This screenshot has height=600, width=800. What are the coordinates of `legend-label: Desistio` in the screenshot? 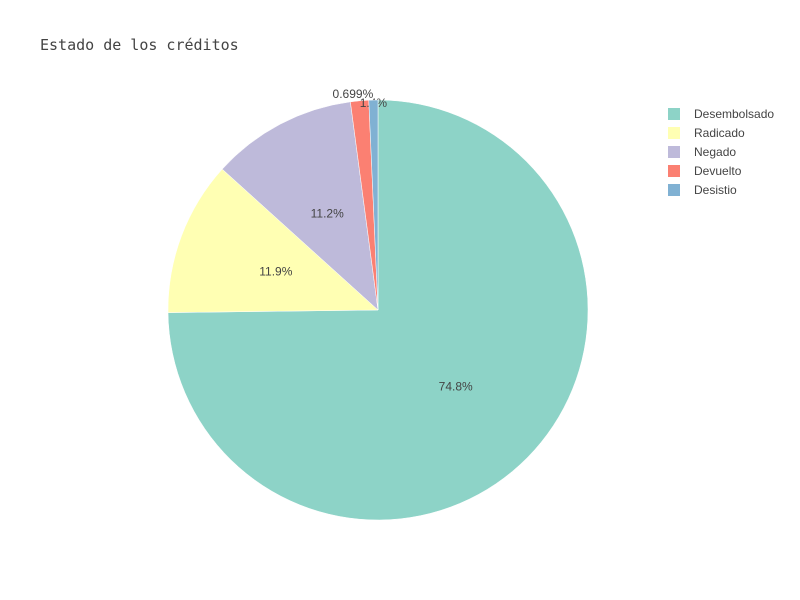 It's located at (715, 189).